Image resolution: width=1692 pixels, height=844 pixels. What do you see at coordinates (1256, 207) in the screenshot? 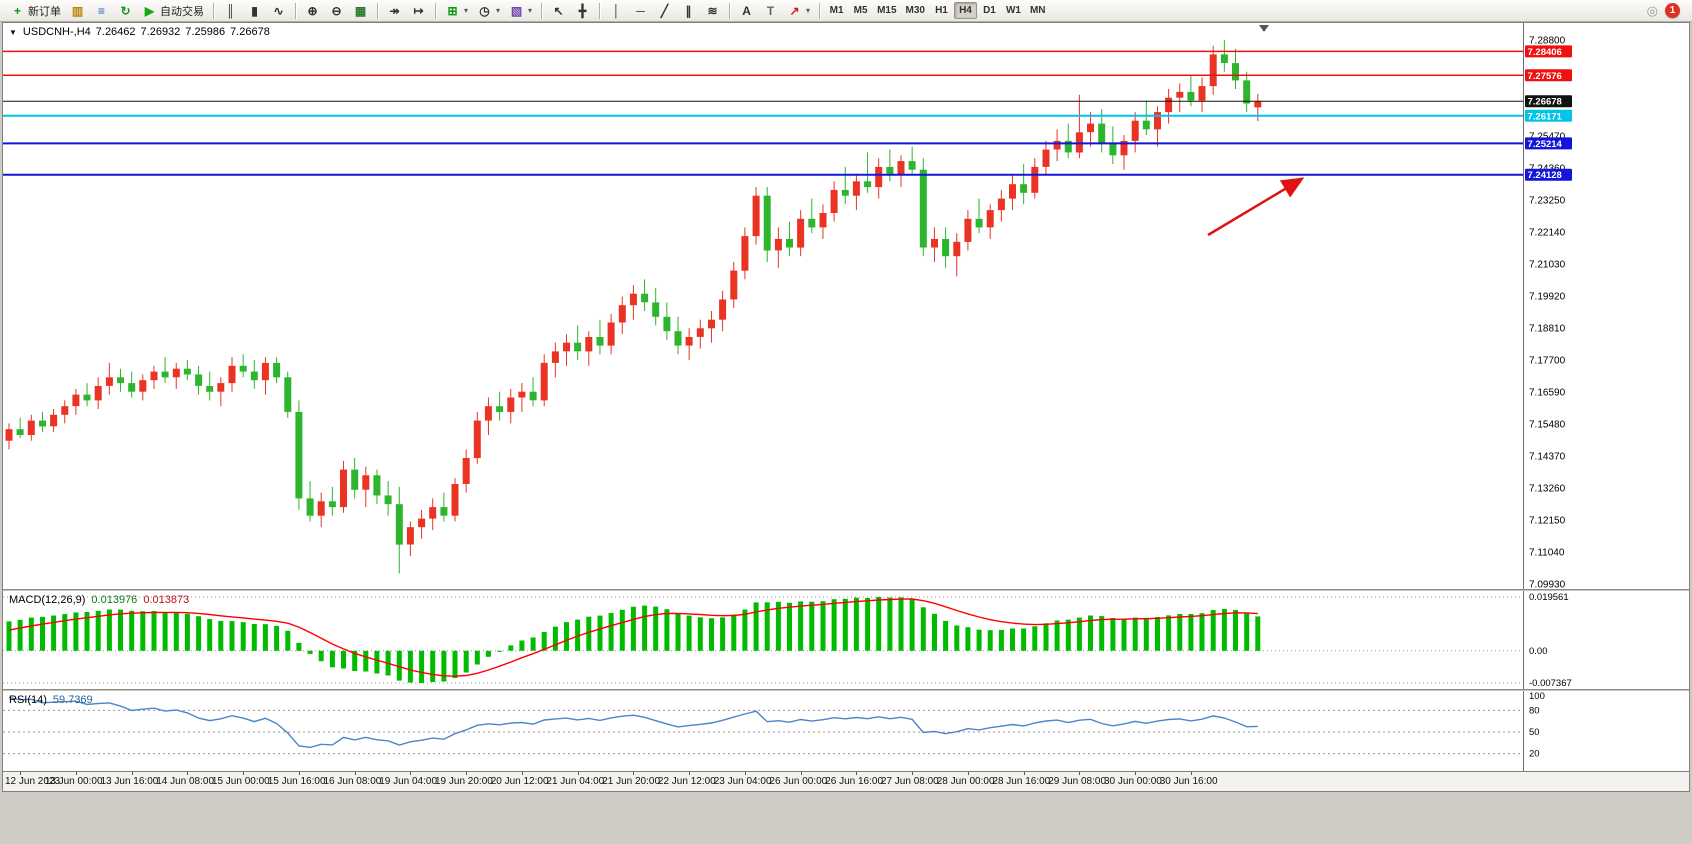
I see `trend-arrow-annotation` at bounding box center [1256, 207].